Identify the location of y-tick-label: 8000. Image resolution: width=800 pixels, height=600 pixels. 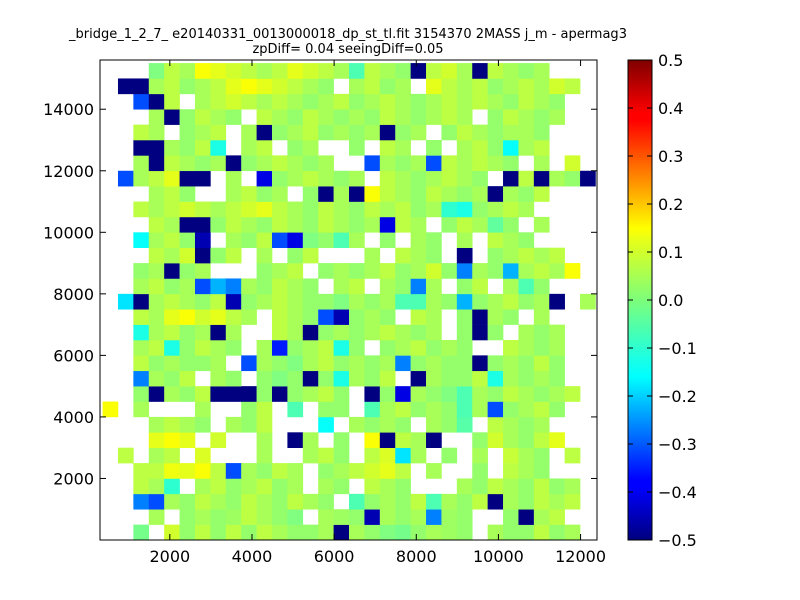
(73, 294).